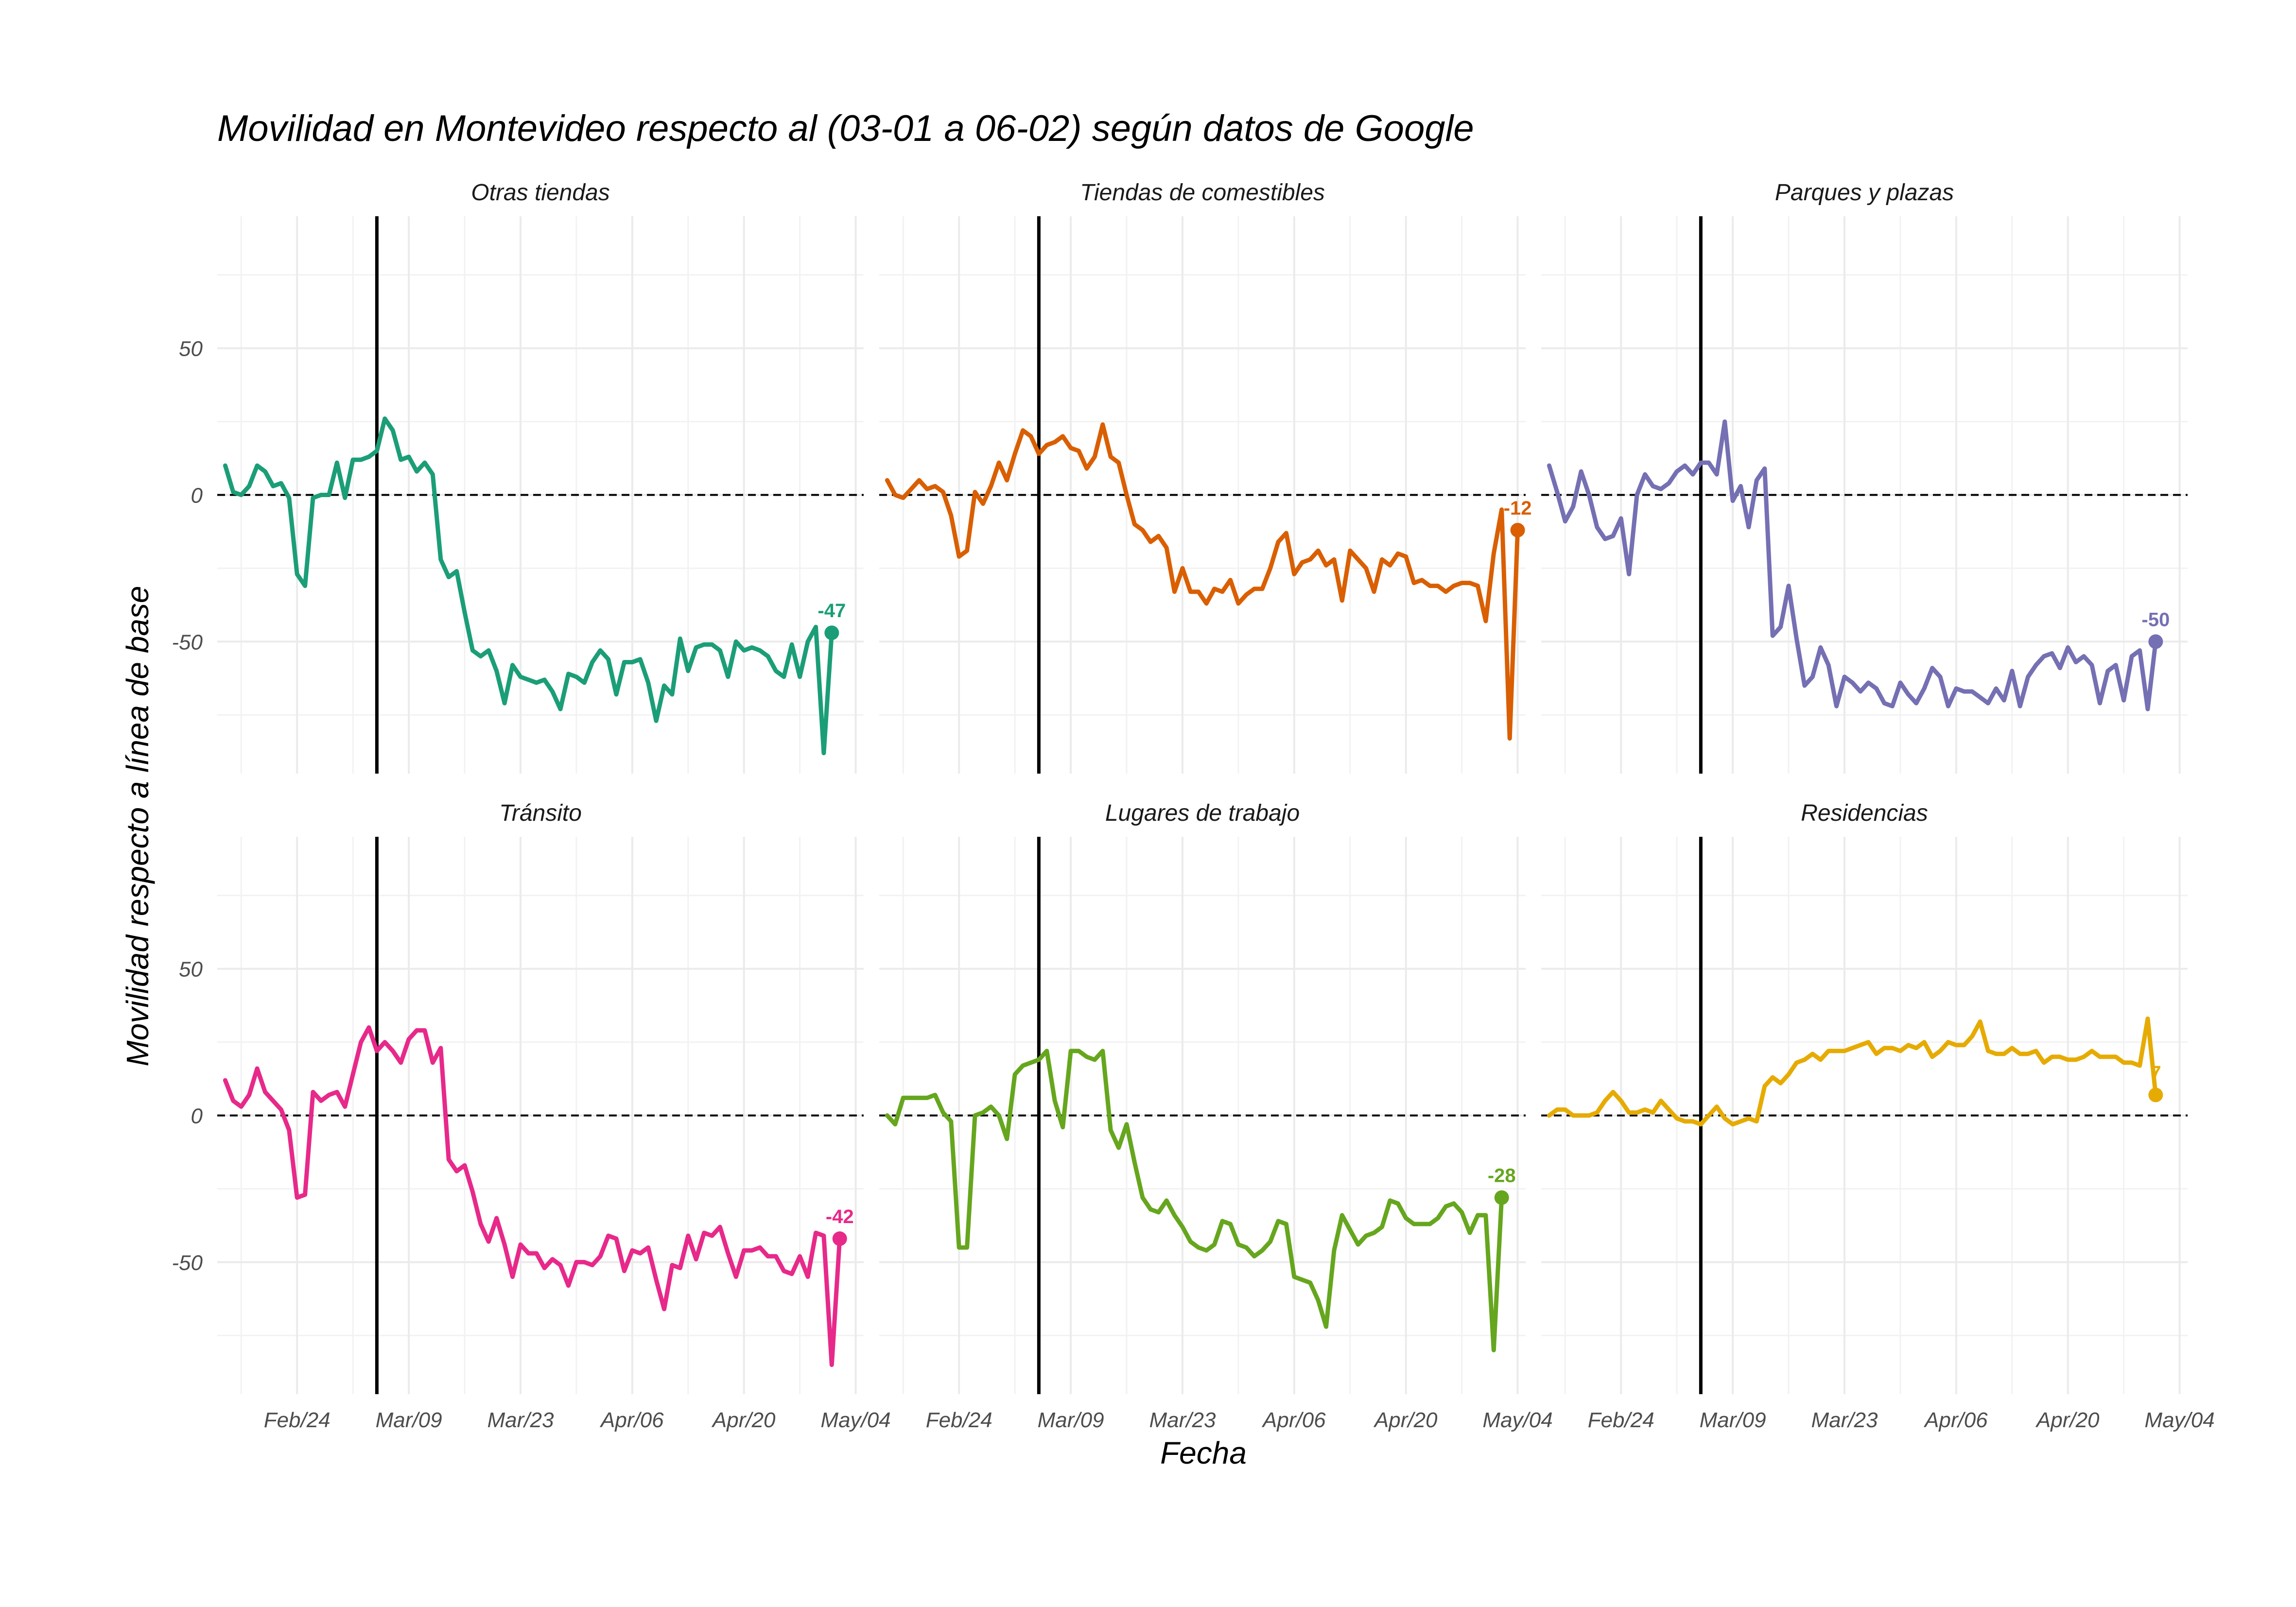 Image resolution: width=2296 pixels, height=1607 pixels. I want to click on series-end-label: -12, so click(1518, 508).